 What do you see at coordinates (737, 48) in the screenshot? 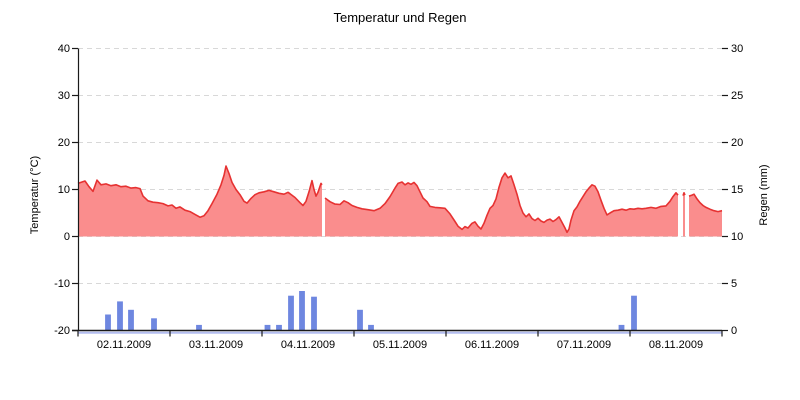
I see `y-right-tick-label: 30` at bounding box center [737, 48].